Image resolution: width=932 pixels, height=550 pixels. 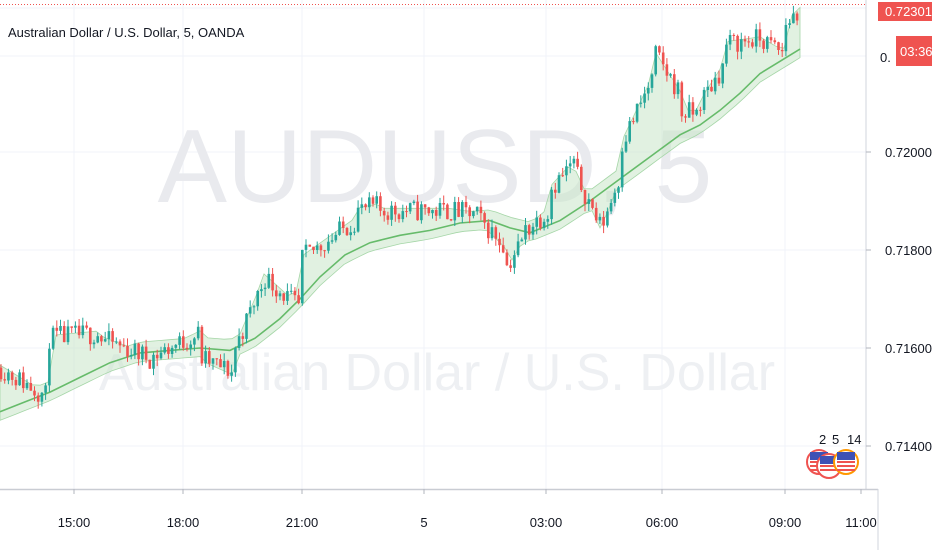 I want to click on x-tick-label: 5, so click(x=423, y=522).